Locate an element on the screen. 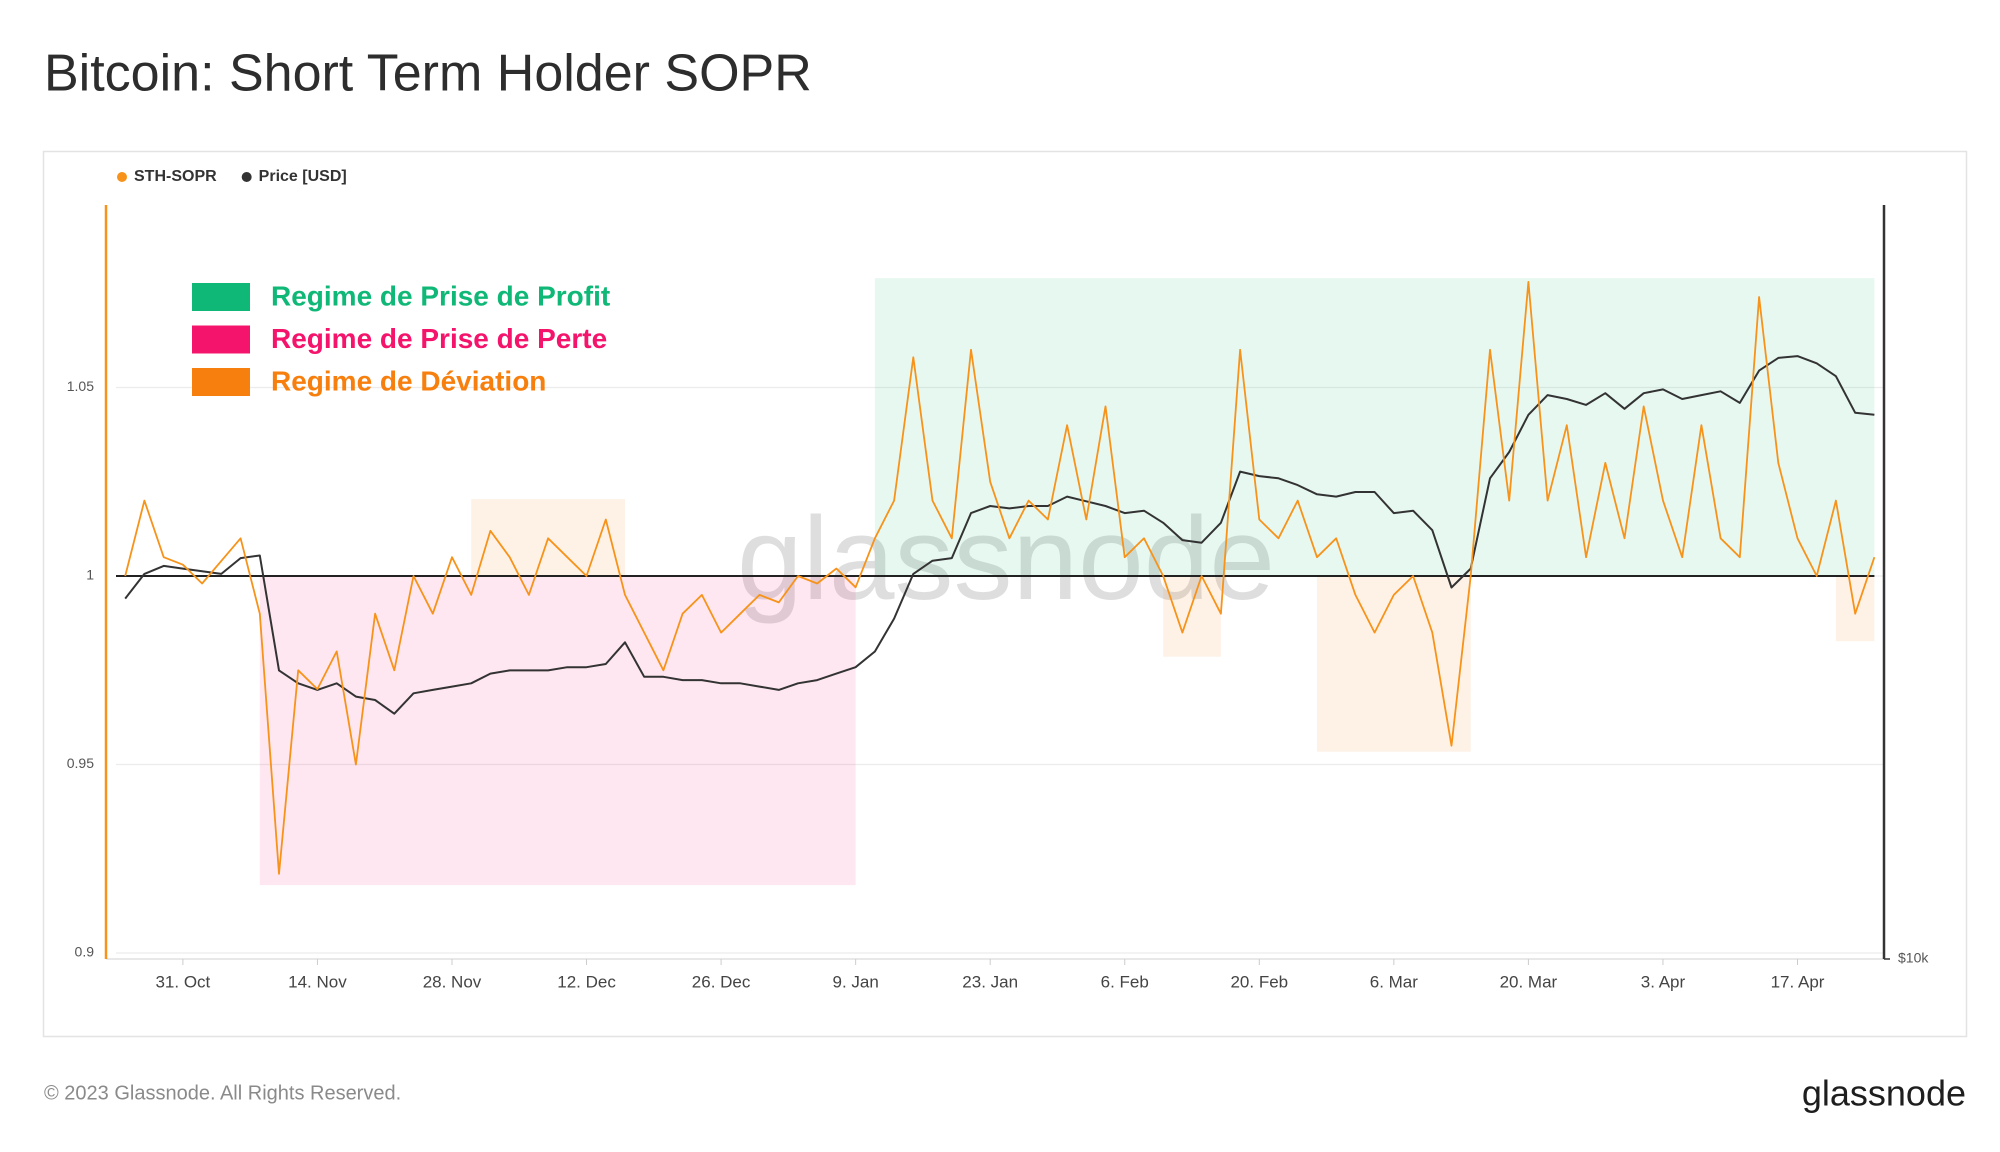 This screenshot has width=2000, height=1152. x-tick-label: 3. Apr is located at coordinates (1663, 981).